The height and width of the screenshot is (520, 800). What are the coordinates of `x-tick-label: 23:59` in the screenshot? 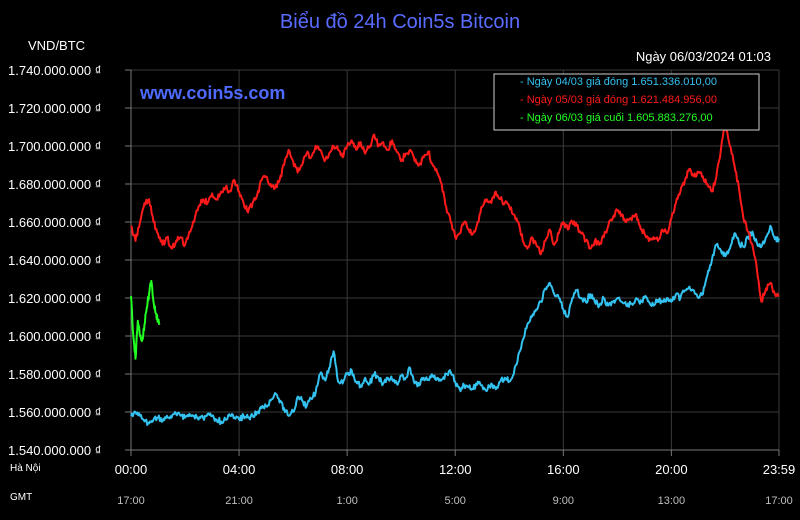 It's located at (779, 469).